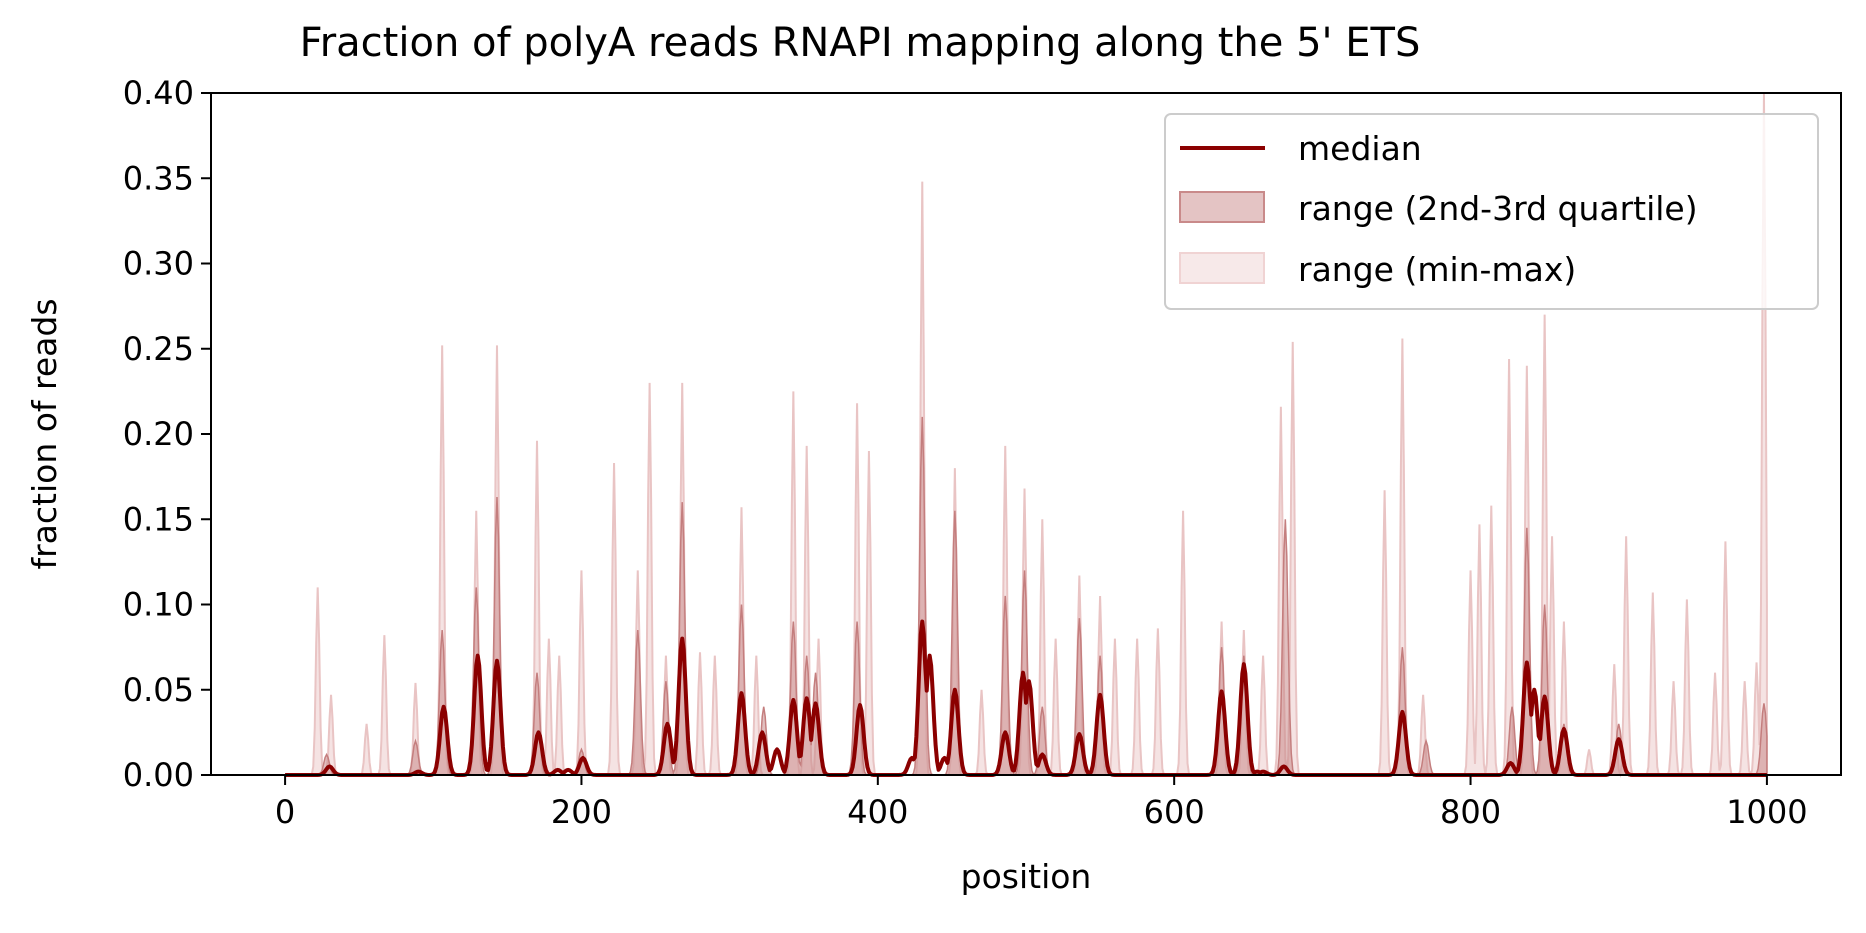 This screenshot has height=933, width=1866. I want to click on y-axis-label: fraction of reads, so click(44, 433).